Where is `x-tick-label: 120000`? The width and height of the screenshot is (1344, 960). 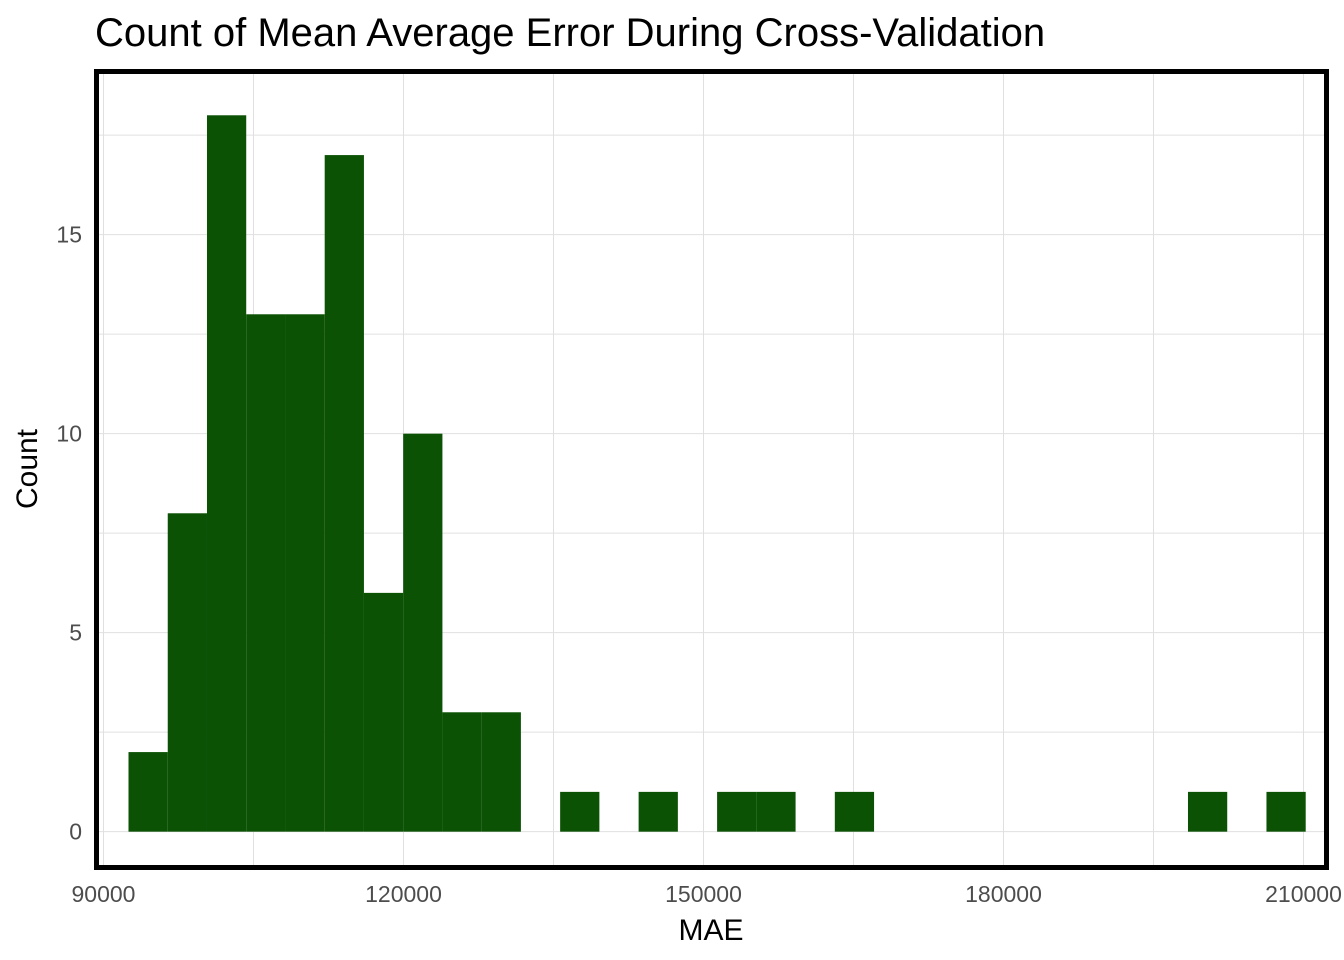
x-tick-label: 120000 is located at coordinates (403, 894).